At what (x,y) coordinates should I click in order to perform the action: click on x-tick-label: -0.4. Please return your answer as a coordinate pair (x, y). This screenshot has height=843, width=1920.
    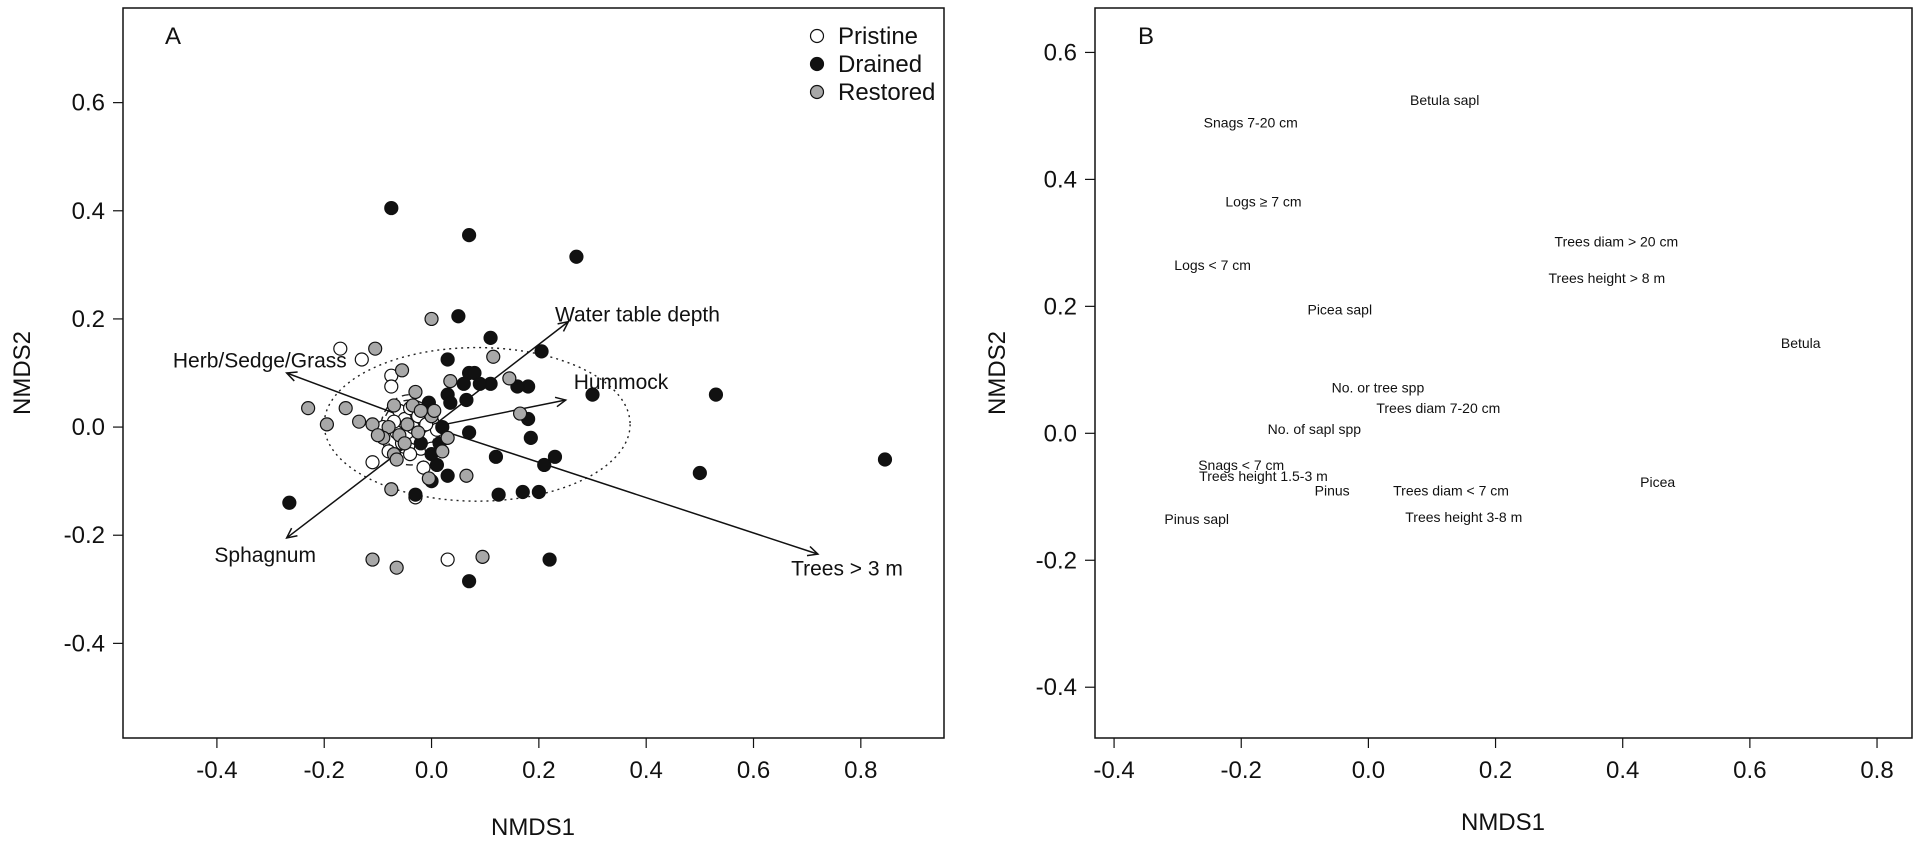
    Looking at the image, I should click on (216, 770).